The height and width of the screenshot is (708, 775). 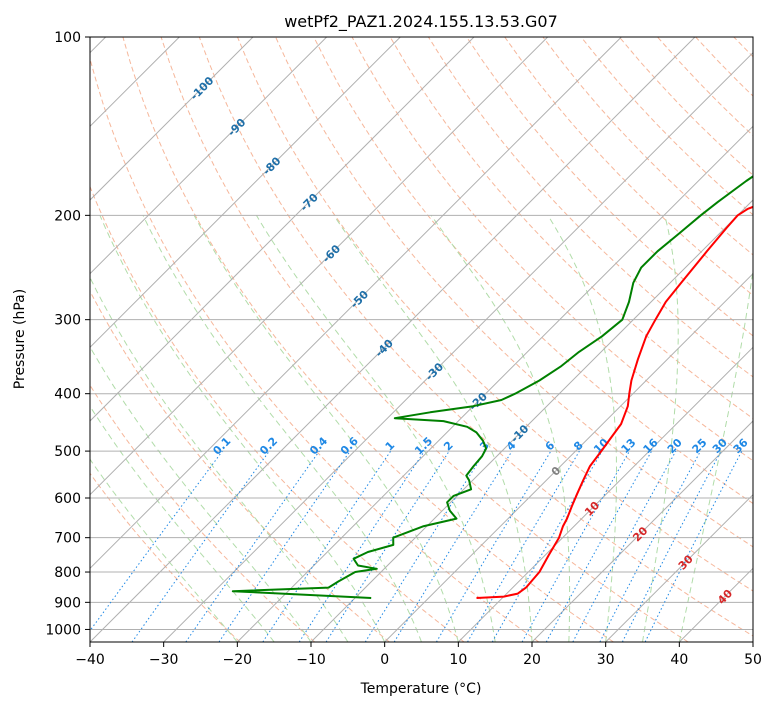 What do you see at coordinates (90, 660) in the screenshot?
I see `x-tick-label: −40` at bounding box center [90, 660].